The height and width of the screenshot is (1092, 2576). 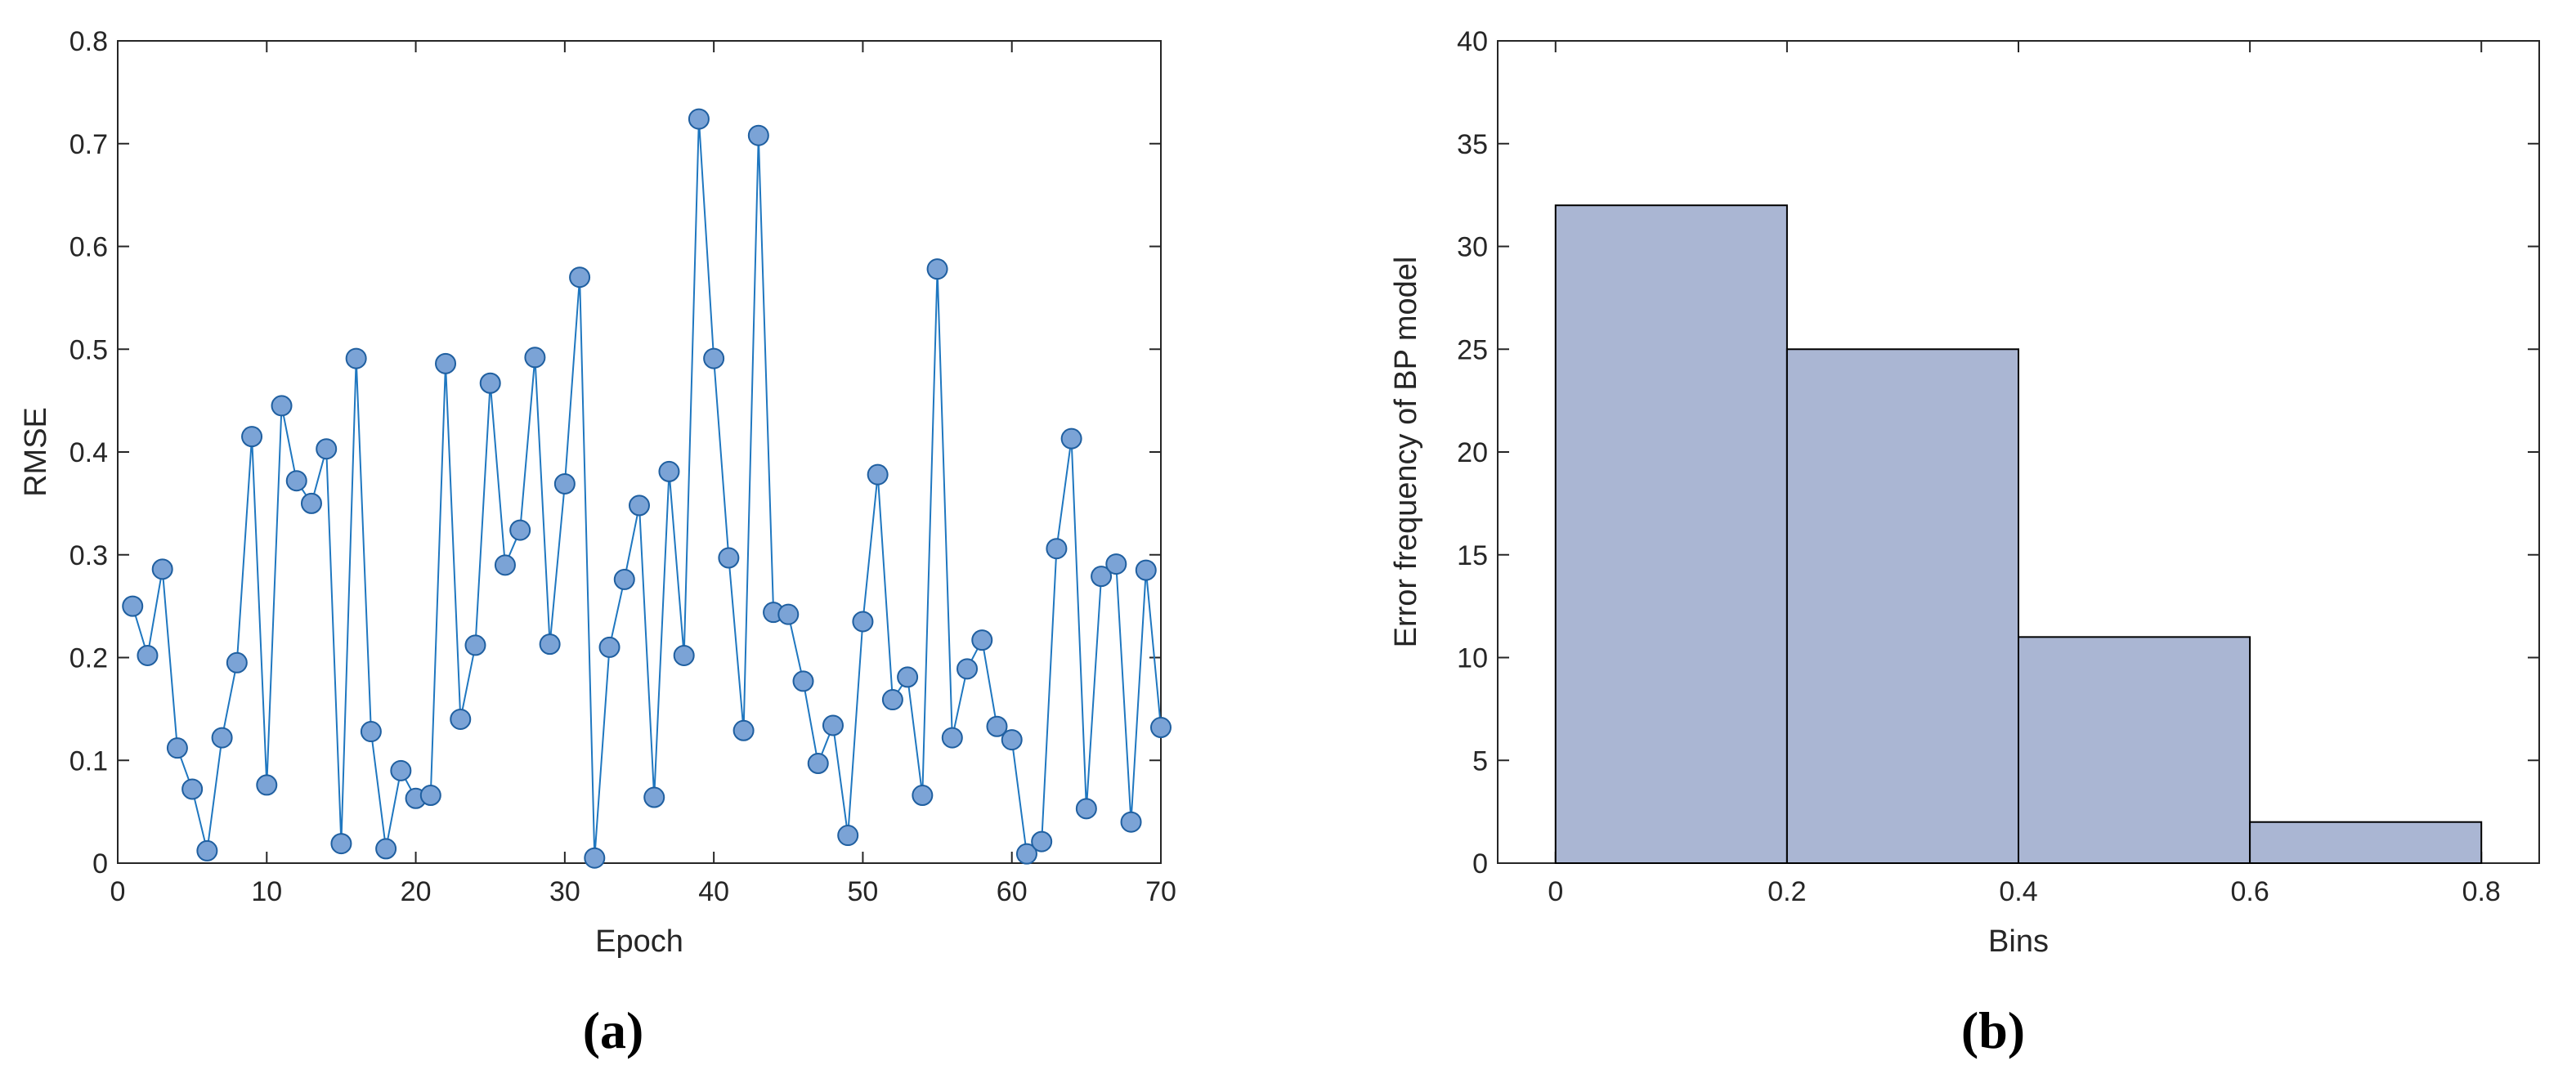 I want to click on chart-b-xlabel: Bins, so click(x=2018, y=941).